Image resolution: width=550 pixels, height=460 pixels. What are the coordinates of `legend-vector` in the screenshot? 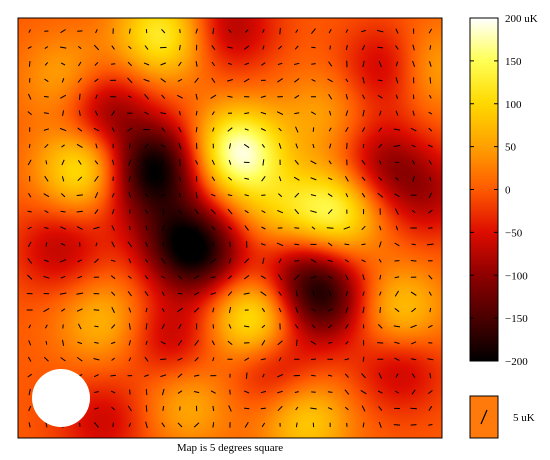 It's located at (484, 417).